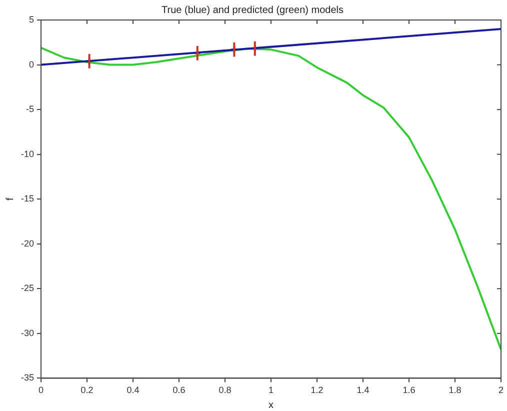 This screenshot has height=411, width=507. I want to click on x-tick-label: 0.4, so click(133, 390).